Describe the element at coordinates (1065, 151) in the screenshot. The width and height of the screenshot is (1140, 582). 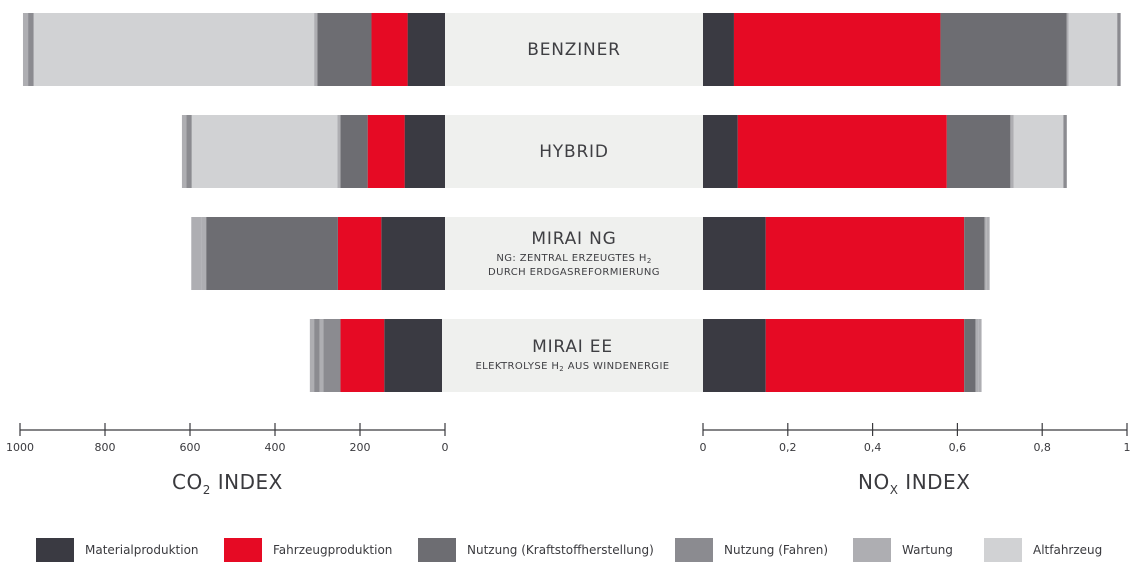
I see `nox-endcap-nutzung-fahren--1` at that location.